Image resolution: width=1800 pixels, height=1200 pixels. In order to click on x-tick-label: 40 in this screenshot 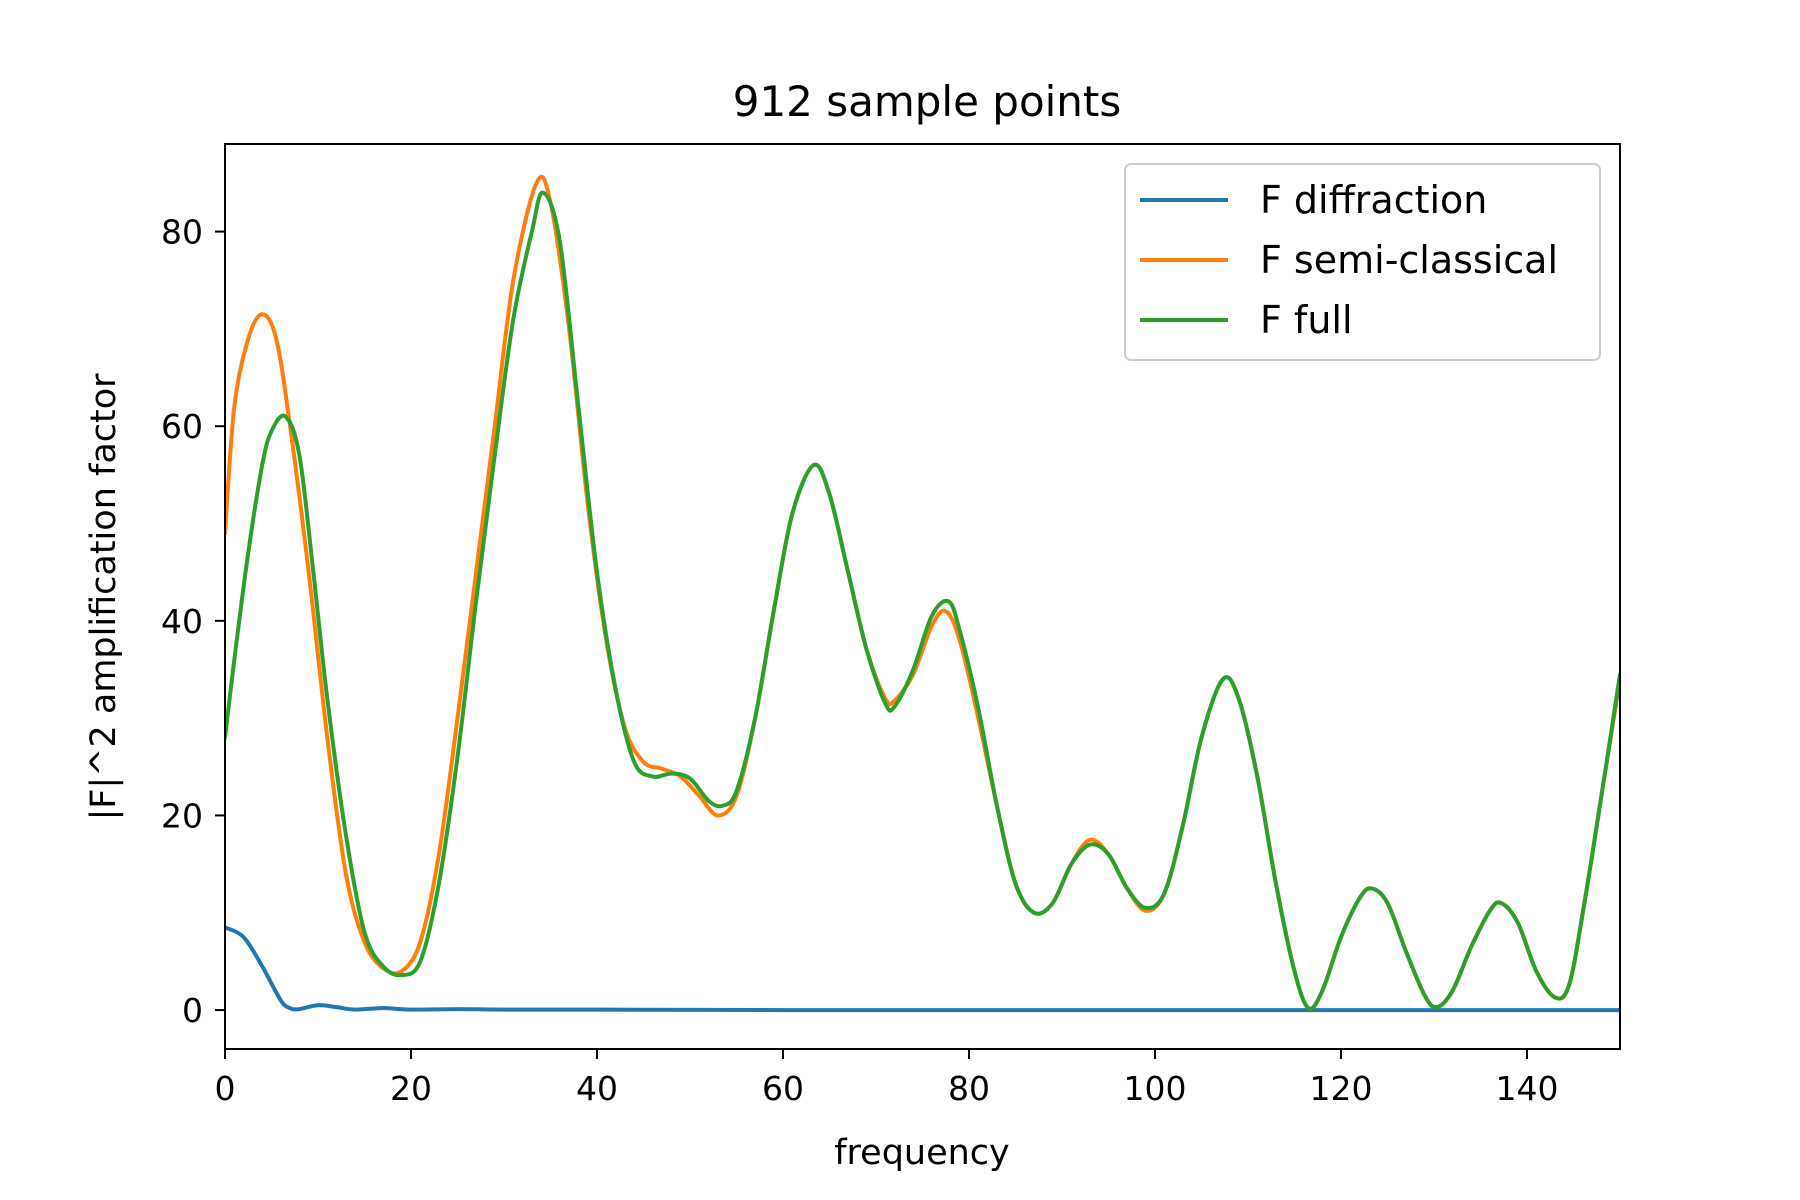, I will do `click(597, 1088)`.